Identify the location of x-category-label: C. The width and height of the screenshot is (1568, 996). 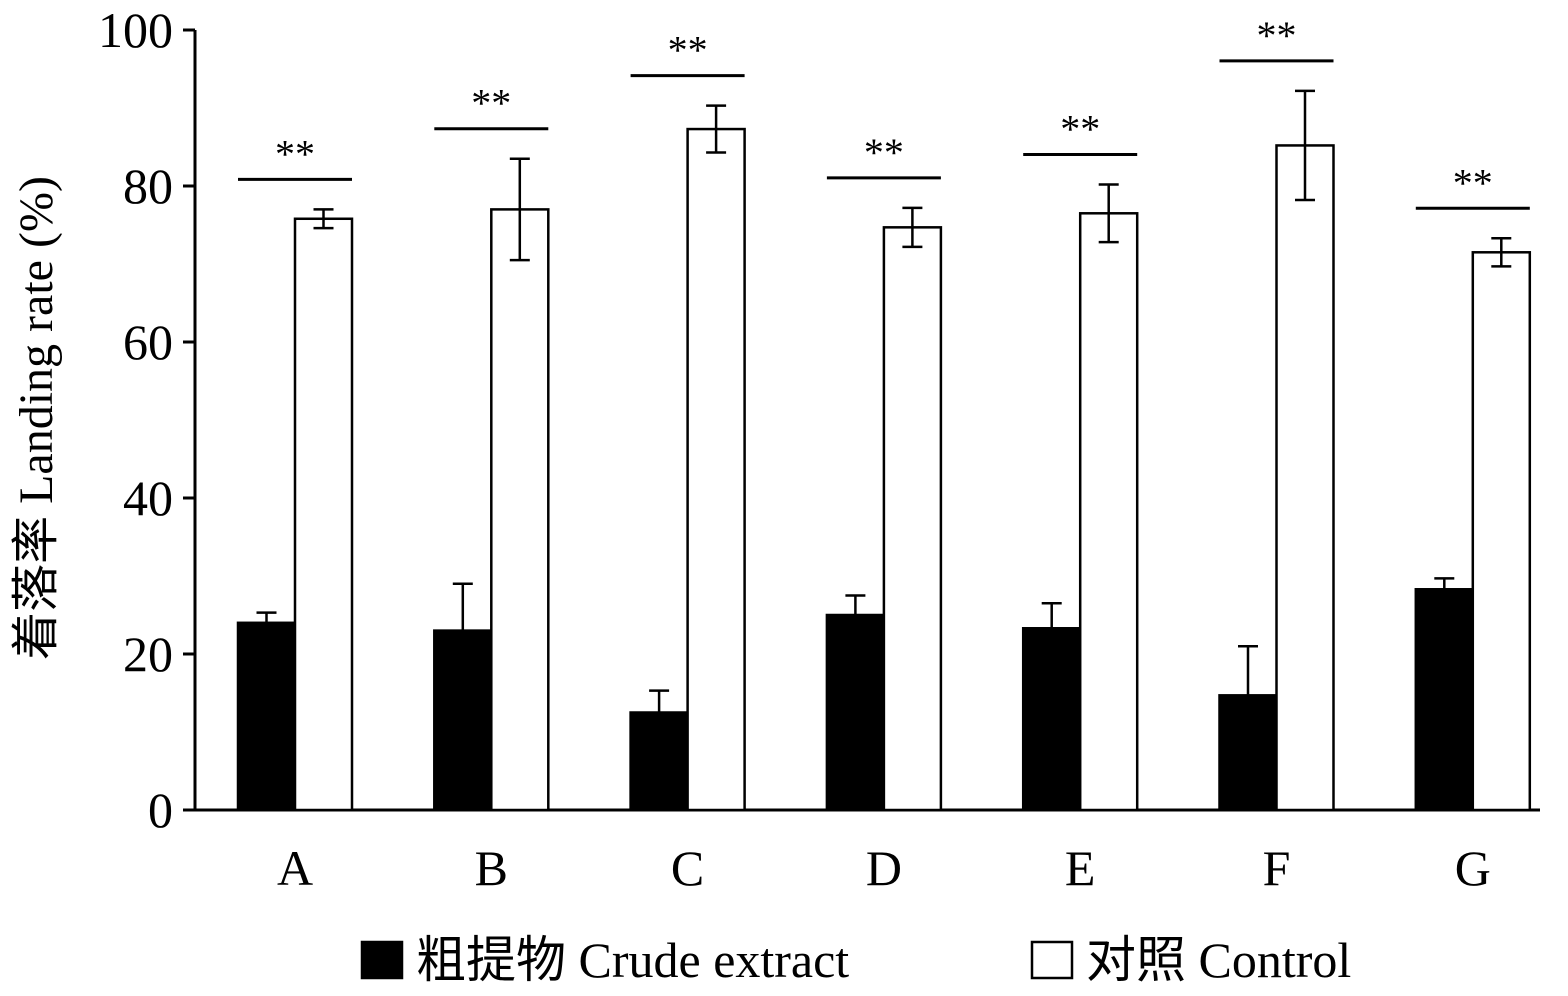
(687, 868).